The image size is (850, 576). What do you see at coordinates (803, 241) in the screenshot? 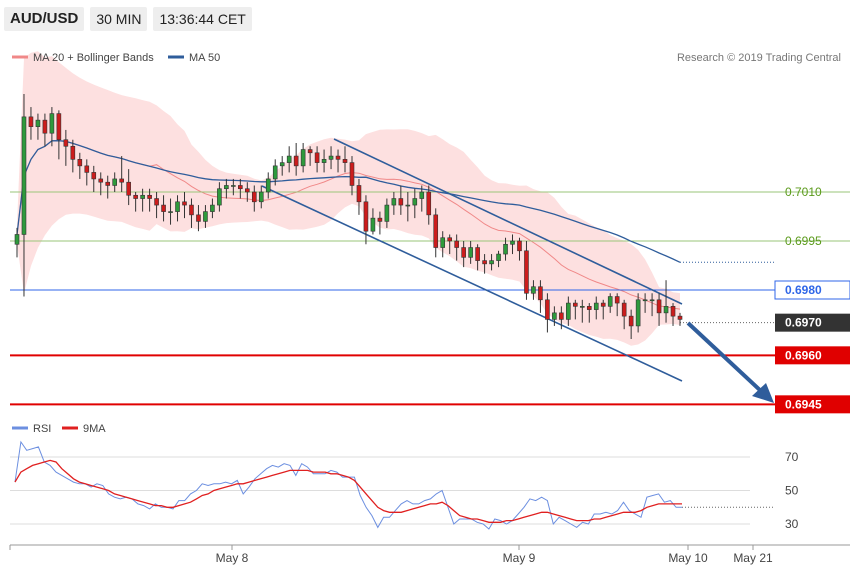
I see `resistance-label: 0.6995` at bounding box center [803, 241].